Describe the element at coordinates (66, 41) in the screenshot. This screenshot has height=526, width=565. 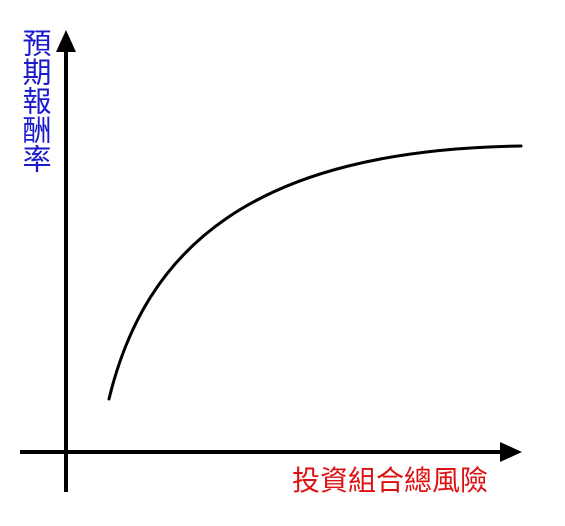
I see `y-axis-arrowhead` at that location.